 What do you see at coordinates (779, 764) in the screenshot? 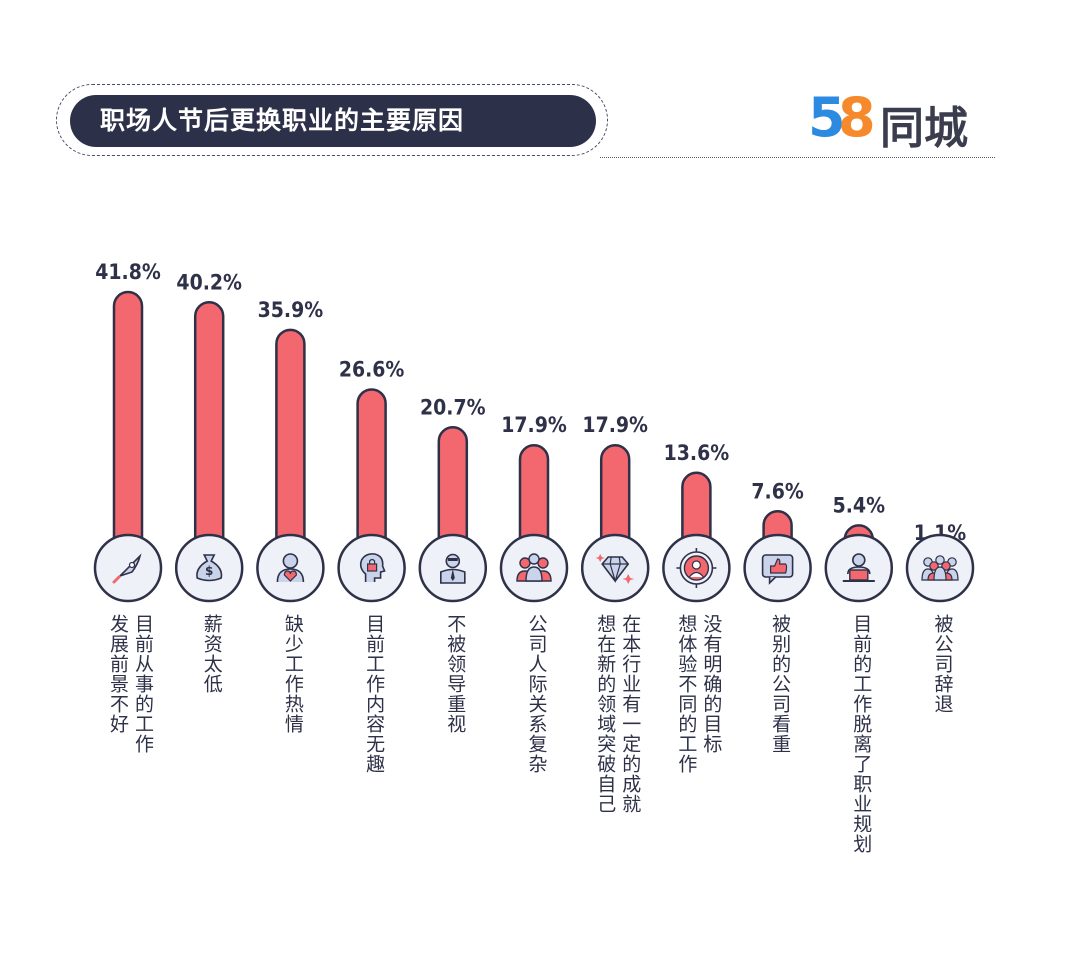
I see `category-label: 被别的公司看重` at bounding box center [779, 764].